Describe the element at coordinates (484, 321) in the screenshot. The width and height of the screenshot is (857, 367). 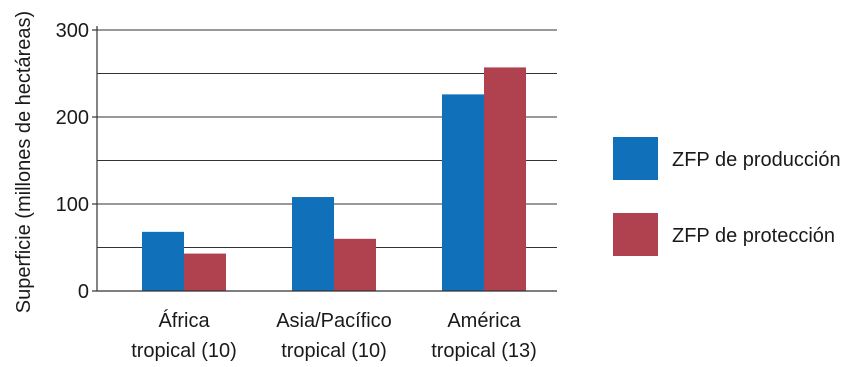
I see `x-category-label: América` at that location.